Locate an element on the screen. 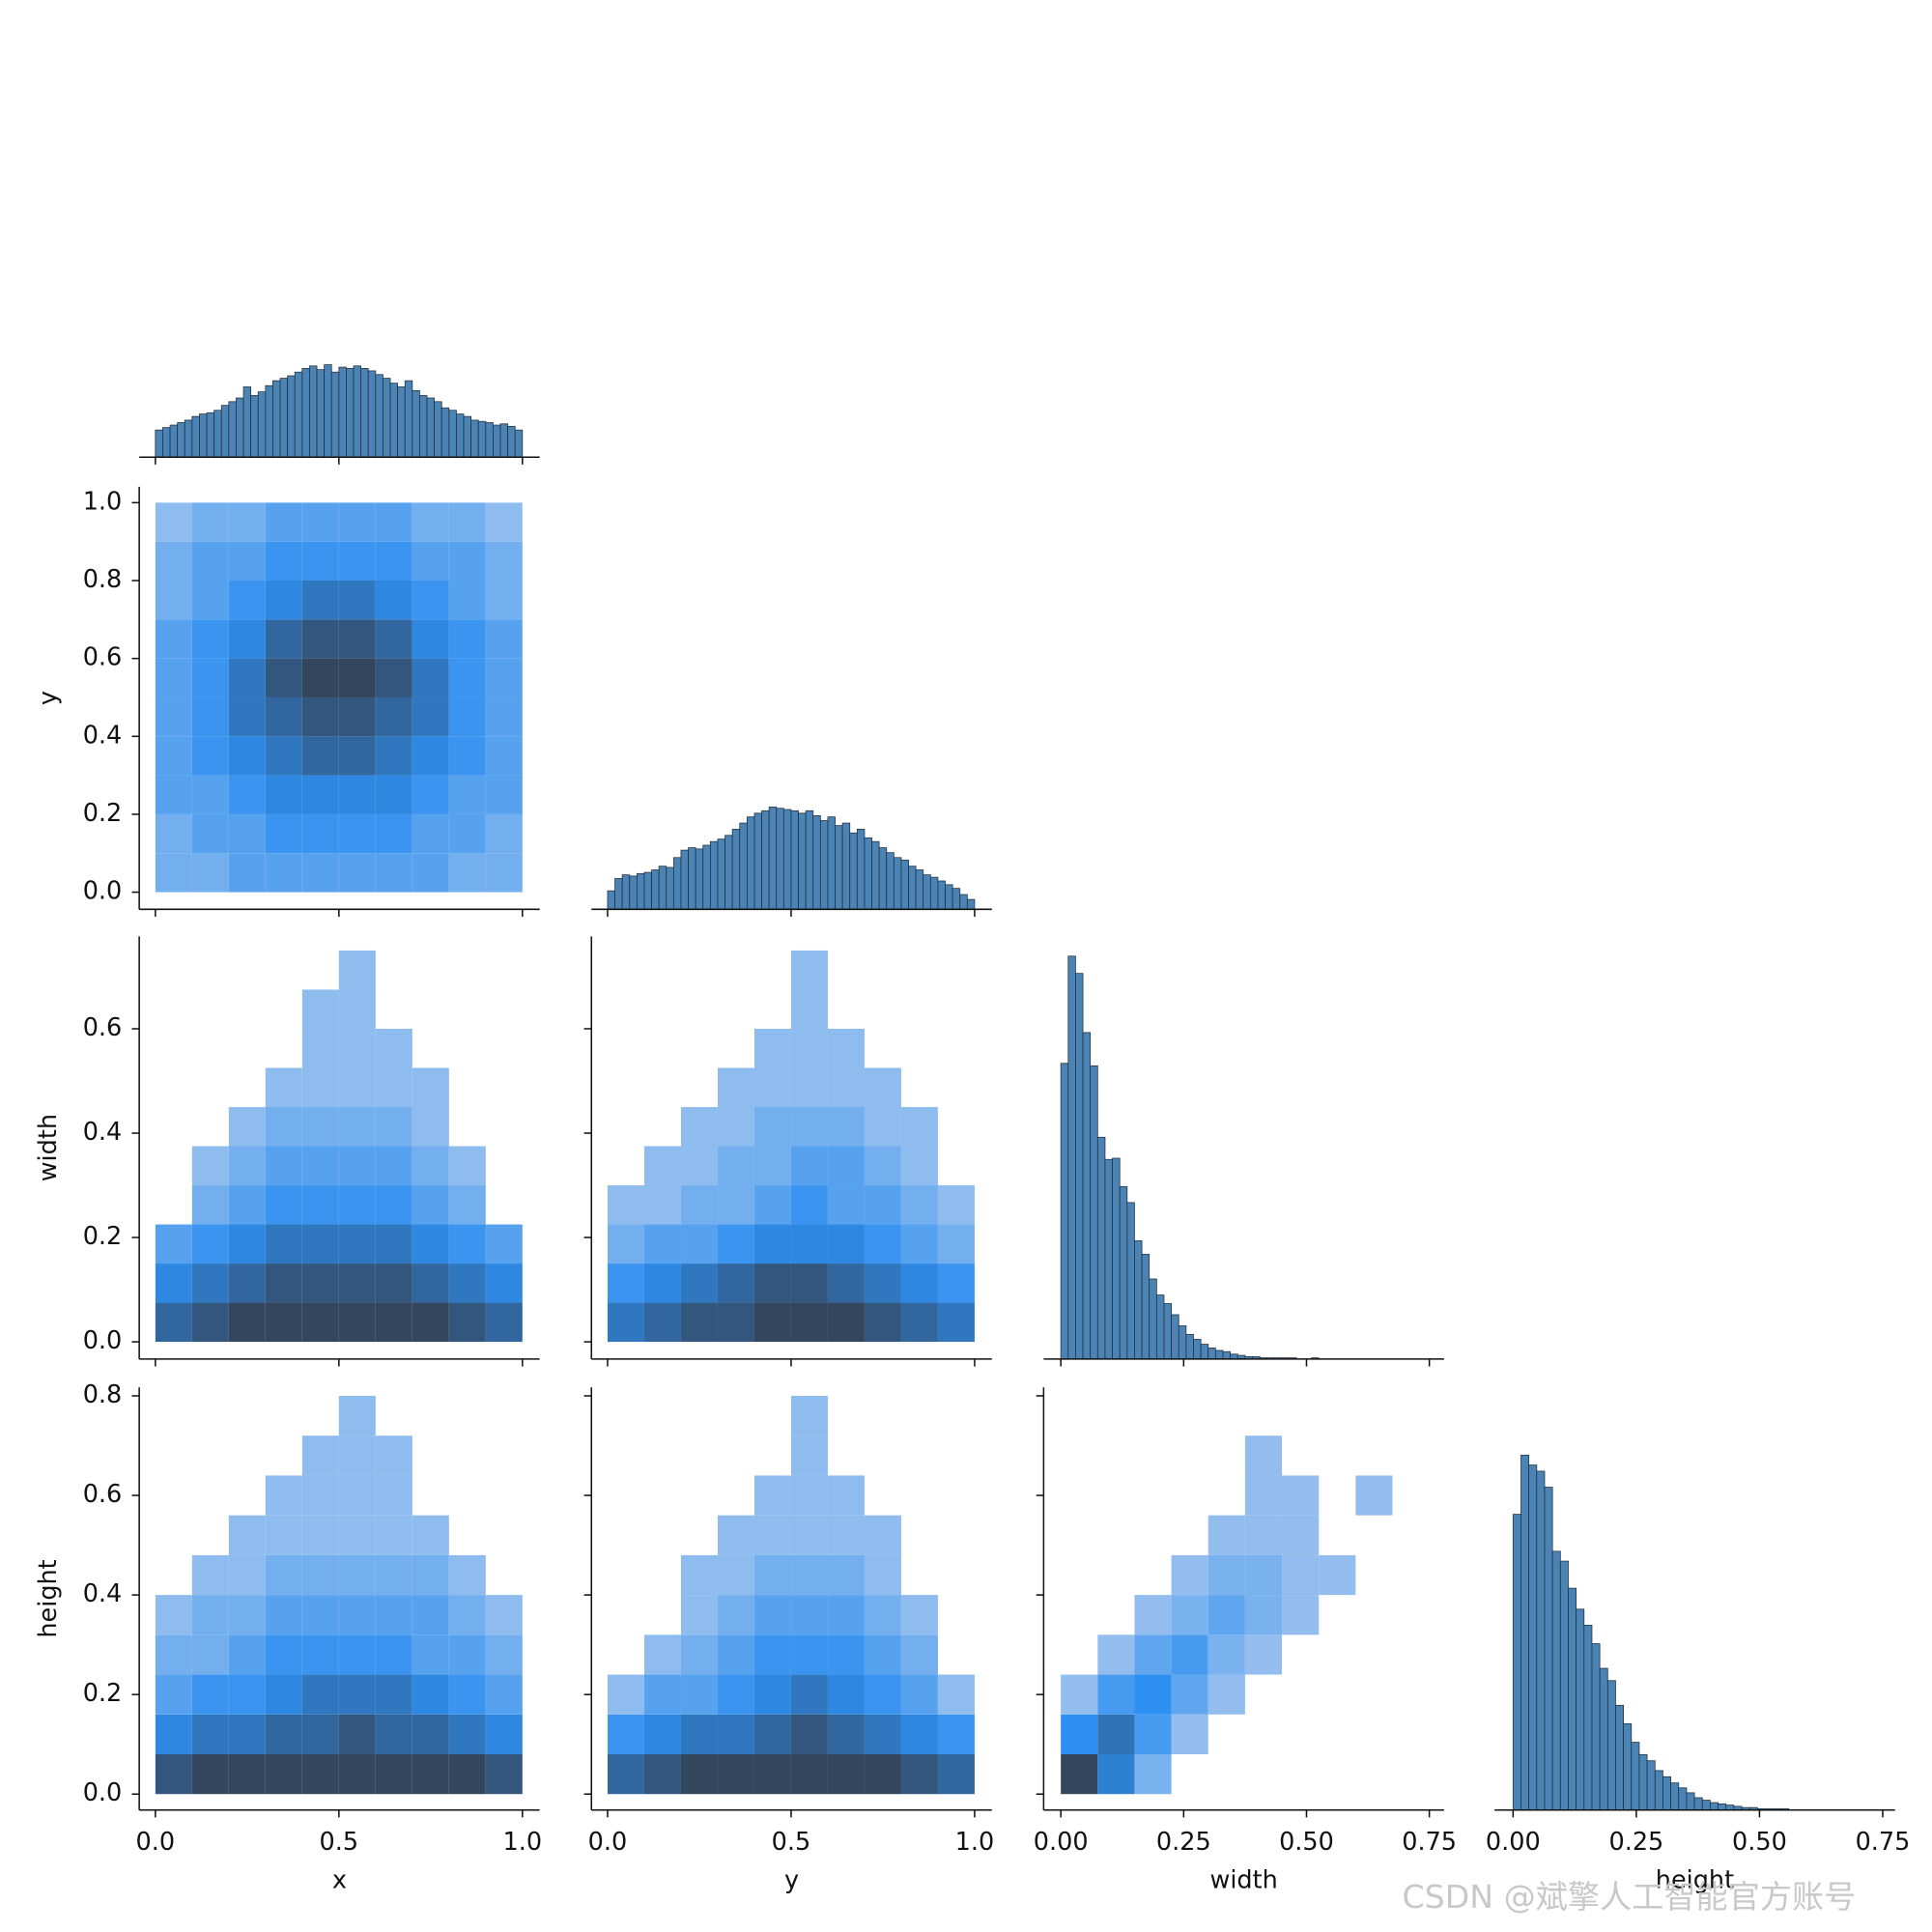 Image resolution: width=1932 pixels, height=1932 pixels. y-axis-label: y is located at coordinates (48, 698).